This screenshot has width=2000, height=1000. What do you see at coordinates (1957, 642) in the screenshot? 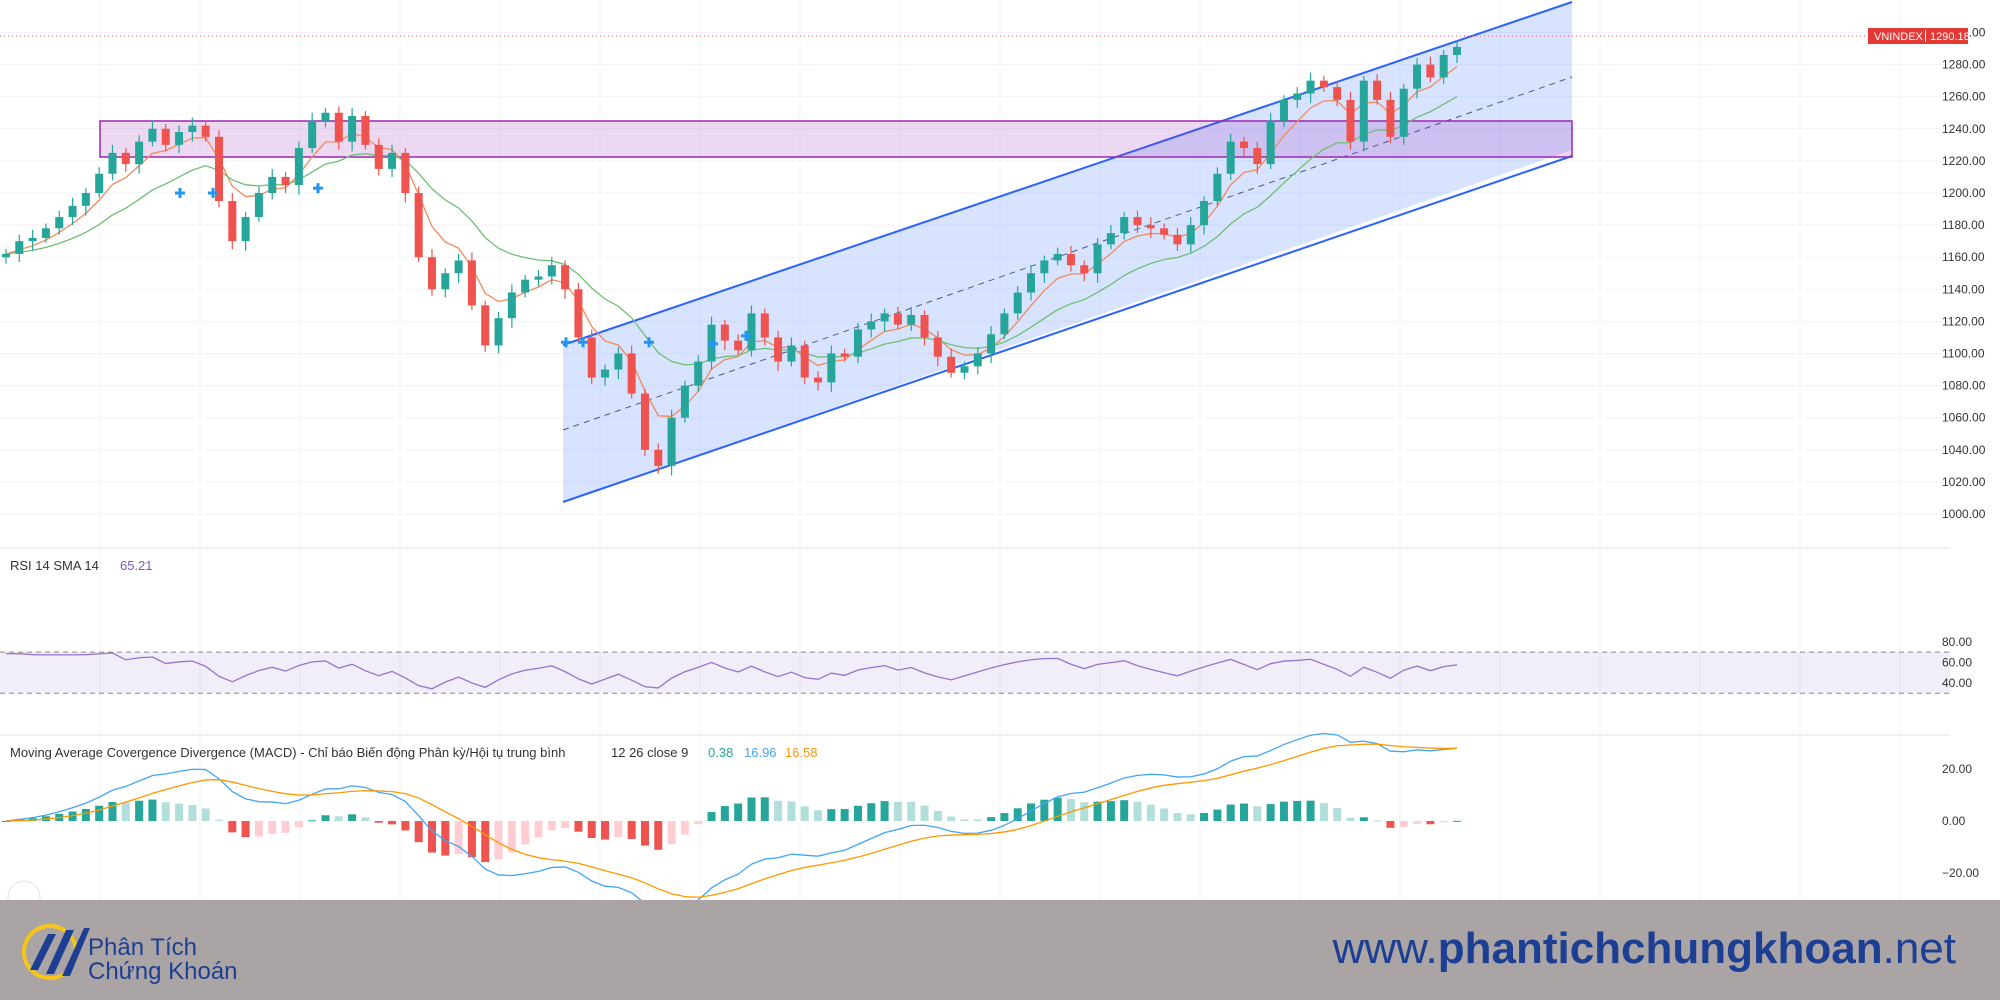
I see `rsi-tick-label: 80.00` at bounding box center [1957, 642].